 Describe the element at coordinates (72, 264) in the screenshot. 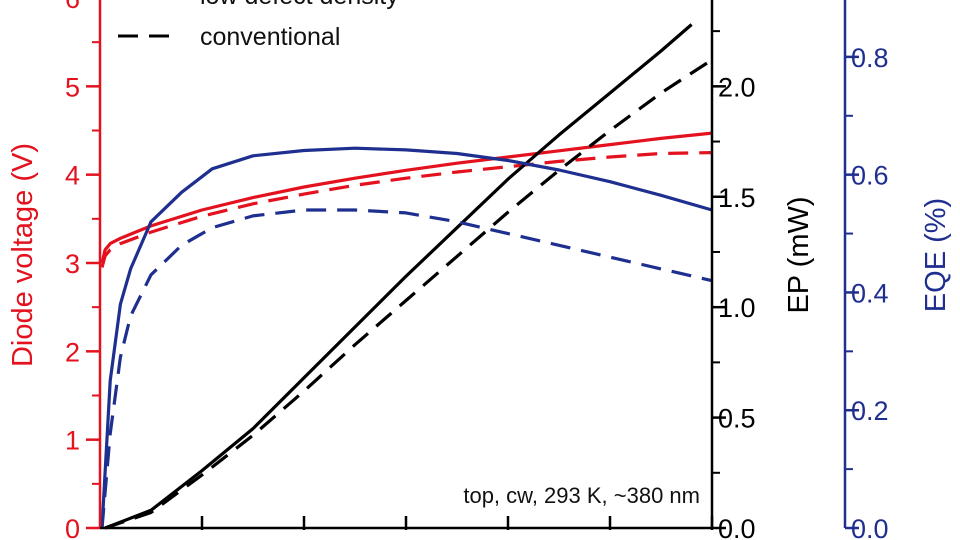

I see `voltage-tick-label: 3` at that location.